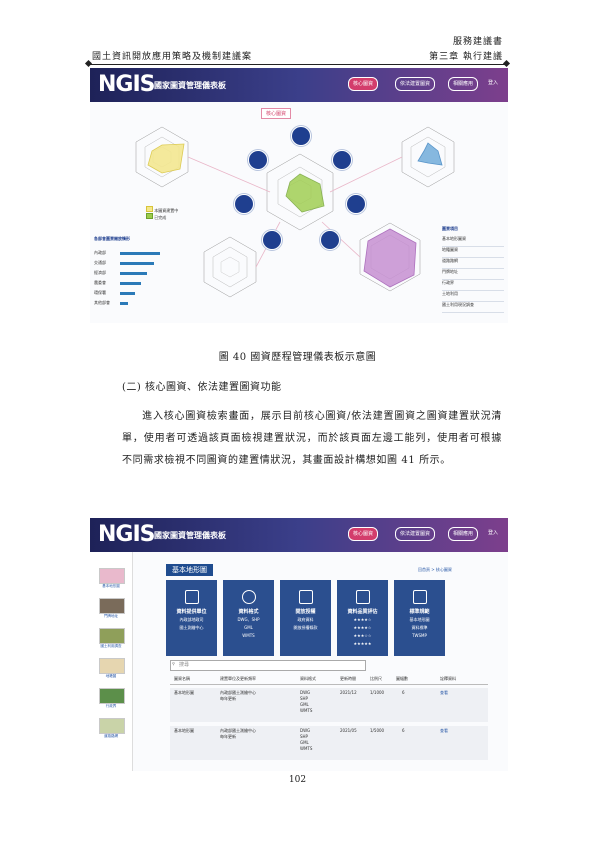 The height and width of the screenshot is (842, 595). I want to click on section-title: (二) 核心圖資、依法建置圖資功能, so click(202, 387).